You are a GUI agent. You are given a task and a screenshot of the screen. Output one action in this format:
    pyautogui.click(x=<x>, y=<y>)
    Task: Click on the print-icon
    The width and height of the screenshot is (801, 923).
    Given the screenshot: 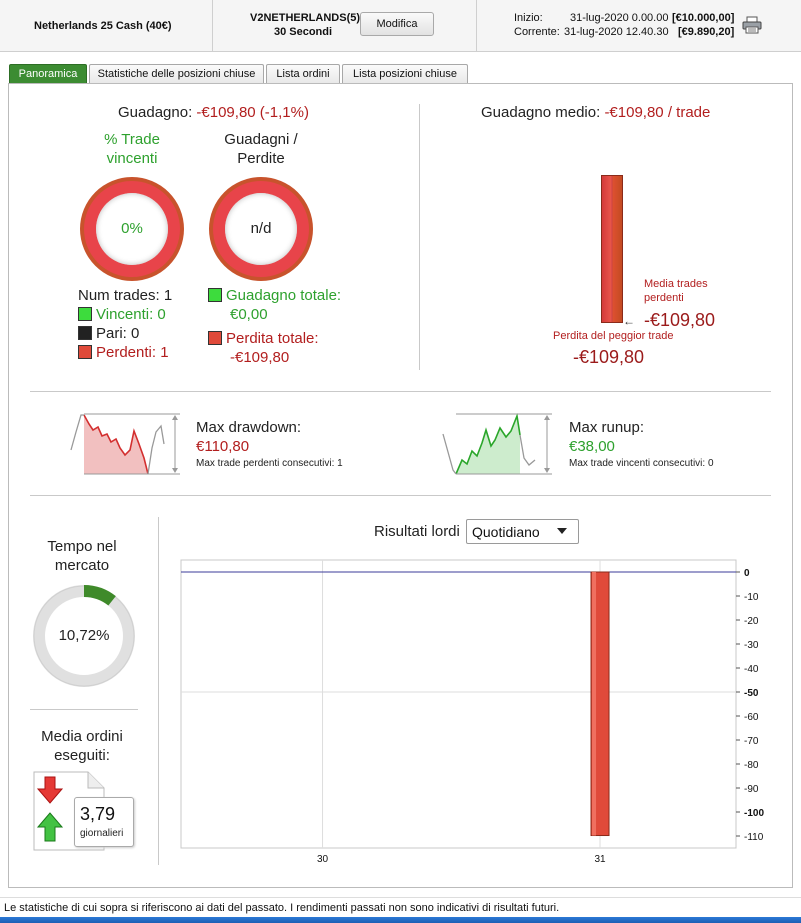 What is the action you would take?
    pyautogui.click(x=752, y=25)
    